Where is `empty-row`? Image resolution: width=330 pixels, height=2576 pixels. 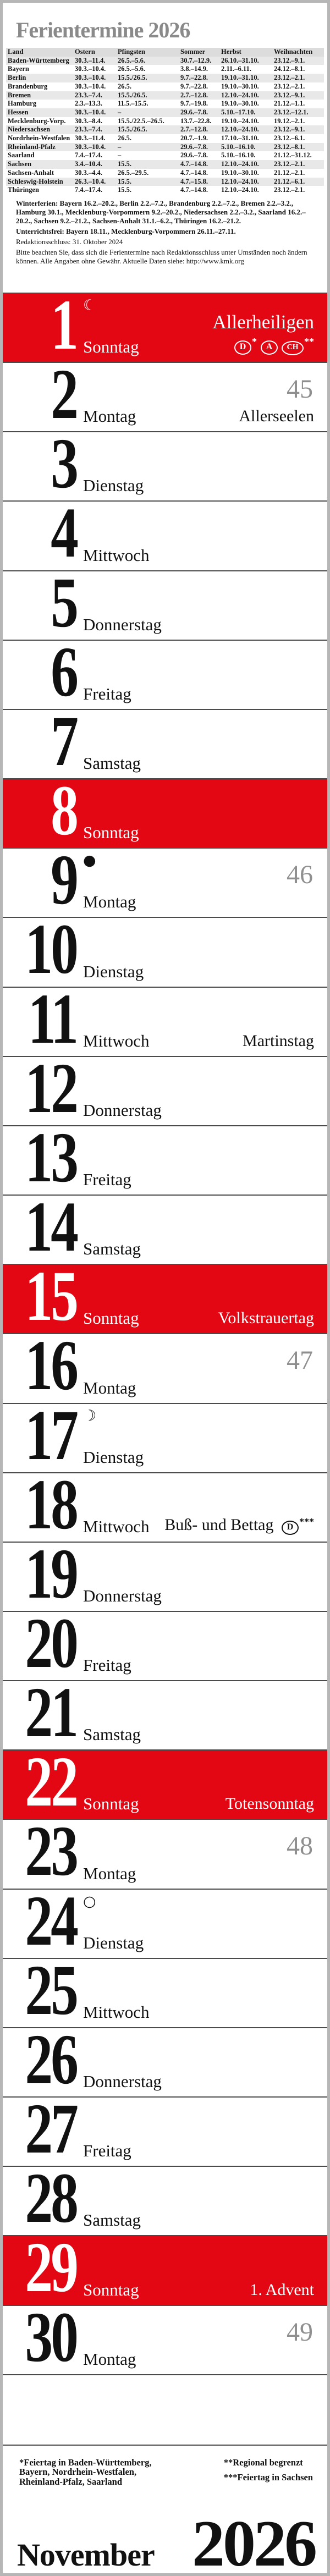 empty-row is located at coordinates (165, 2410).